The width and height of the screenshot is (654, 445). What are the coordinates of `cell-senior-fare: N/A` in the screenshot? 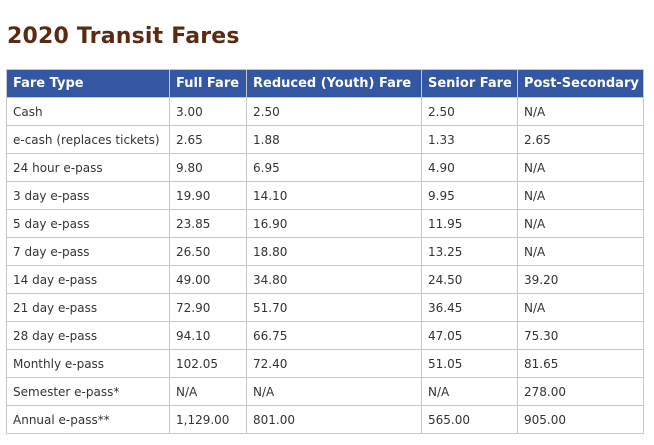 It's located at (469, 391).